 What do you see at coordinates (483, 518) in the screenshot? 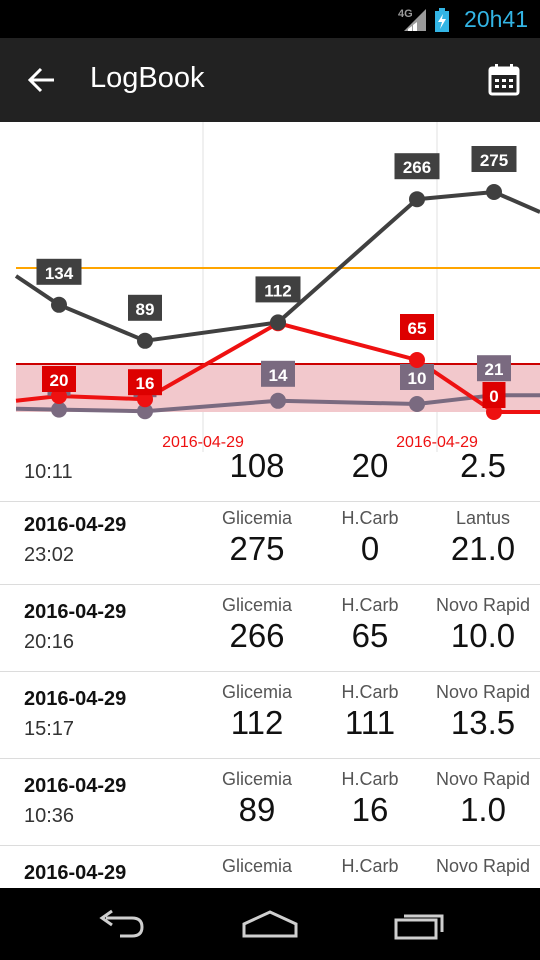
I see `insulin-label: Lantus` at bounding box center [483, 518].